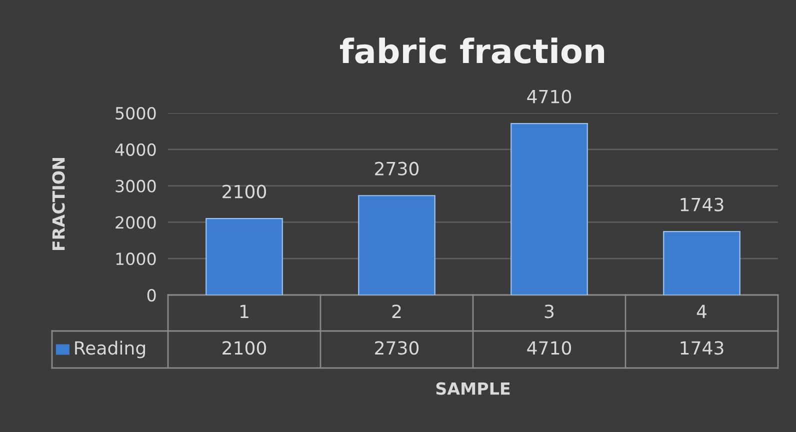 Image resolution: width=796 pixels, height=432 pixels. What do you see at coordinates (549, 97) in the screenshot?
I see `text: 4710` at bounding box center [549, 97].